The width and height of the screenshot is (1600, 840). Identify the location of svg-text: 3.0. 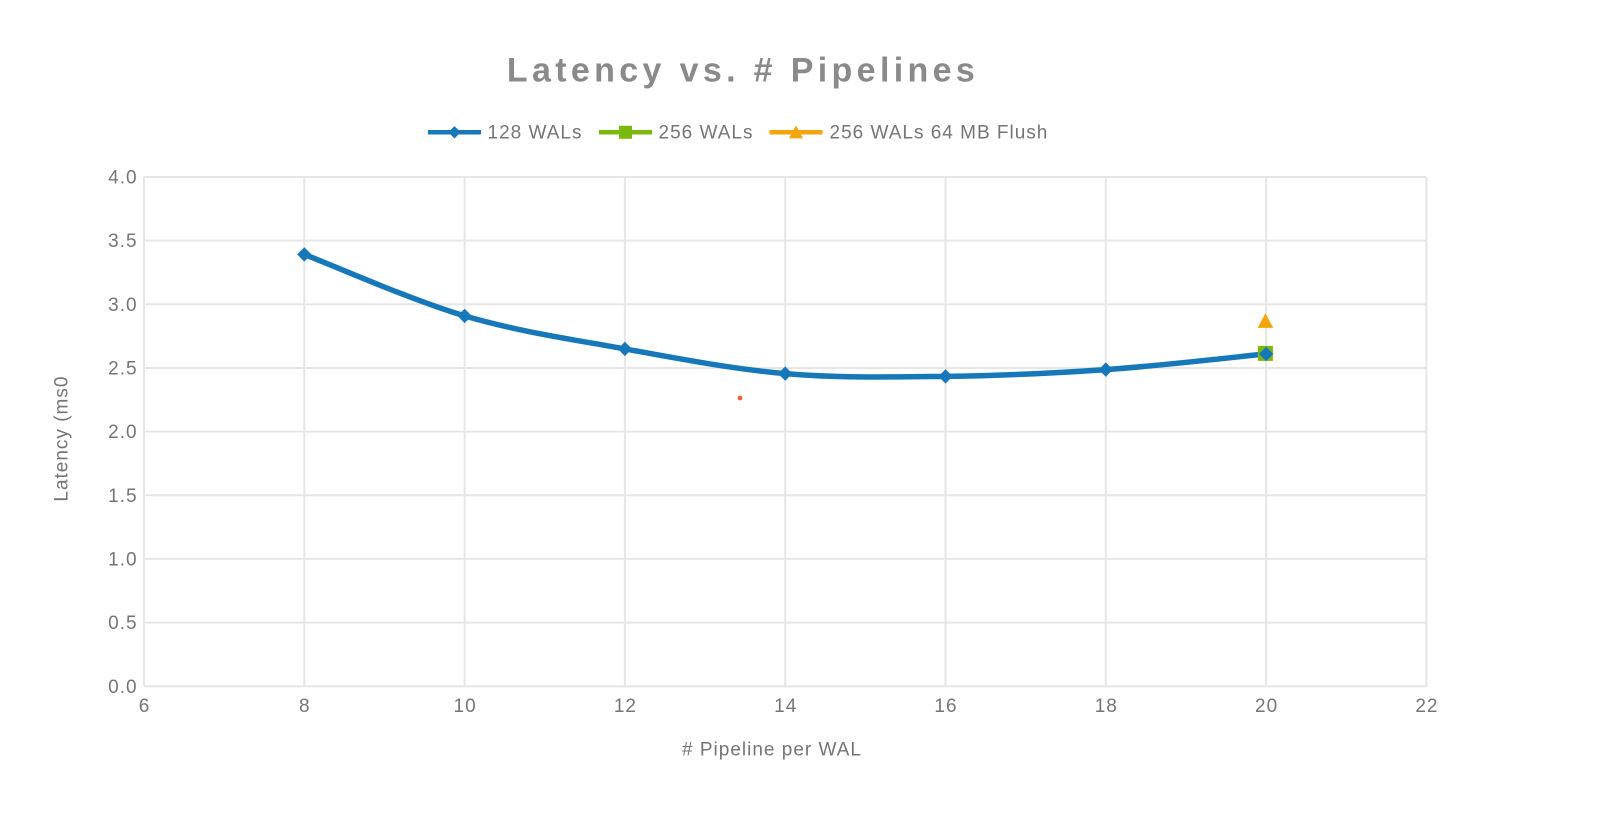
(122, 305).